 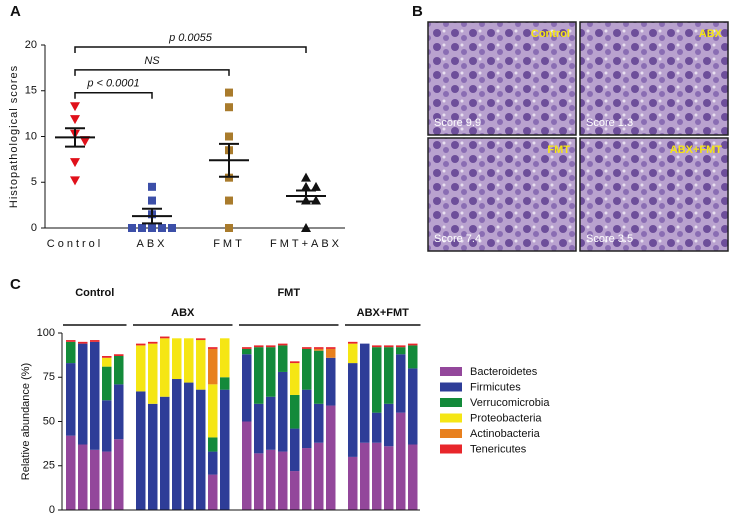 I want to click on legend-label: Proteobacteria, so click(x=506, y=418).